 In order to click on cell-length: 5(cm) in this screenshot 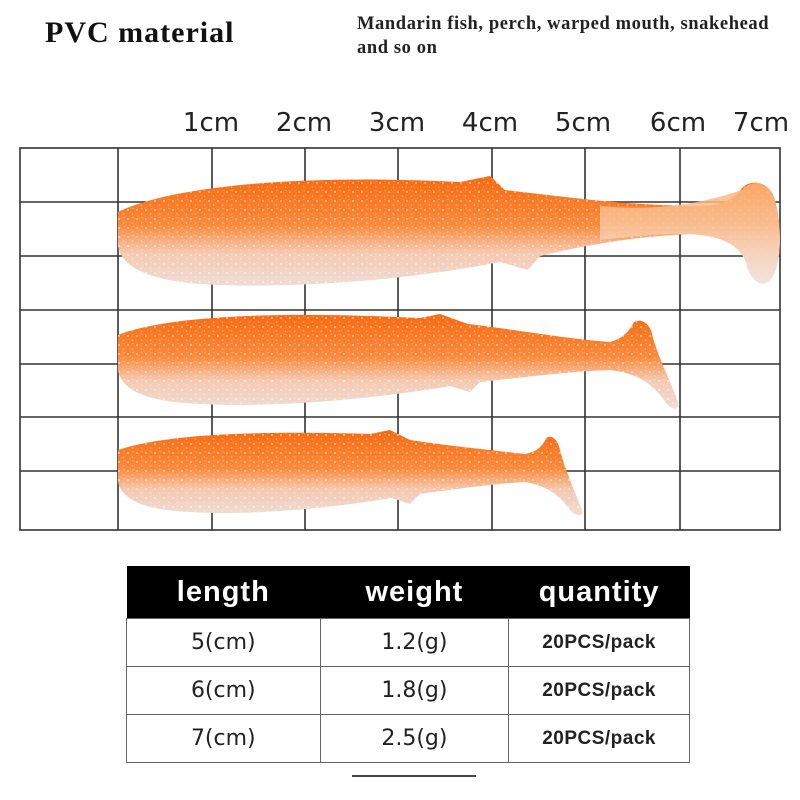, I will do `click(223, 642)`.